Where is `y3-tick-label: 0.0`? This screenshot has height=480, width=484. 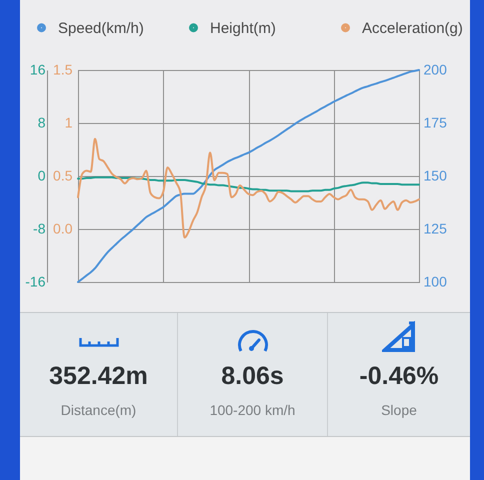
y3-tick-label: 0.0 is located at coordinates (63, 228).